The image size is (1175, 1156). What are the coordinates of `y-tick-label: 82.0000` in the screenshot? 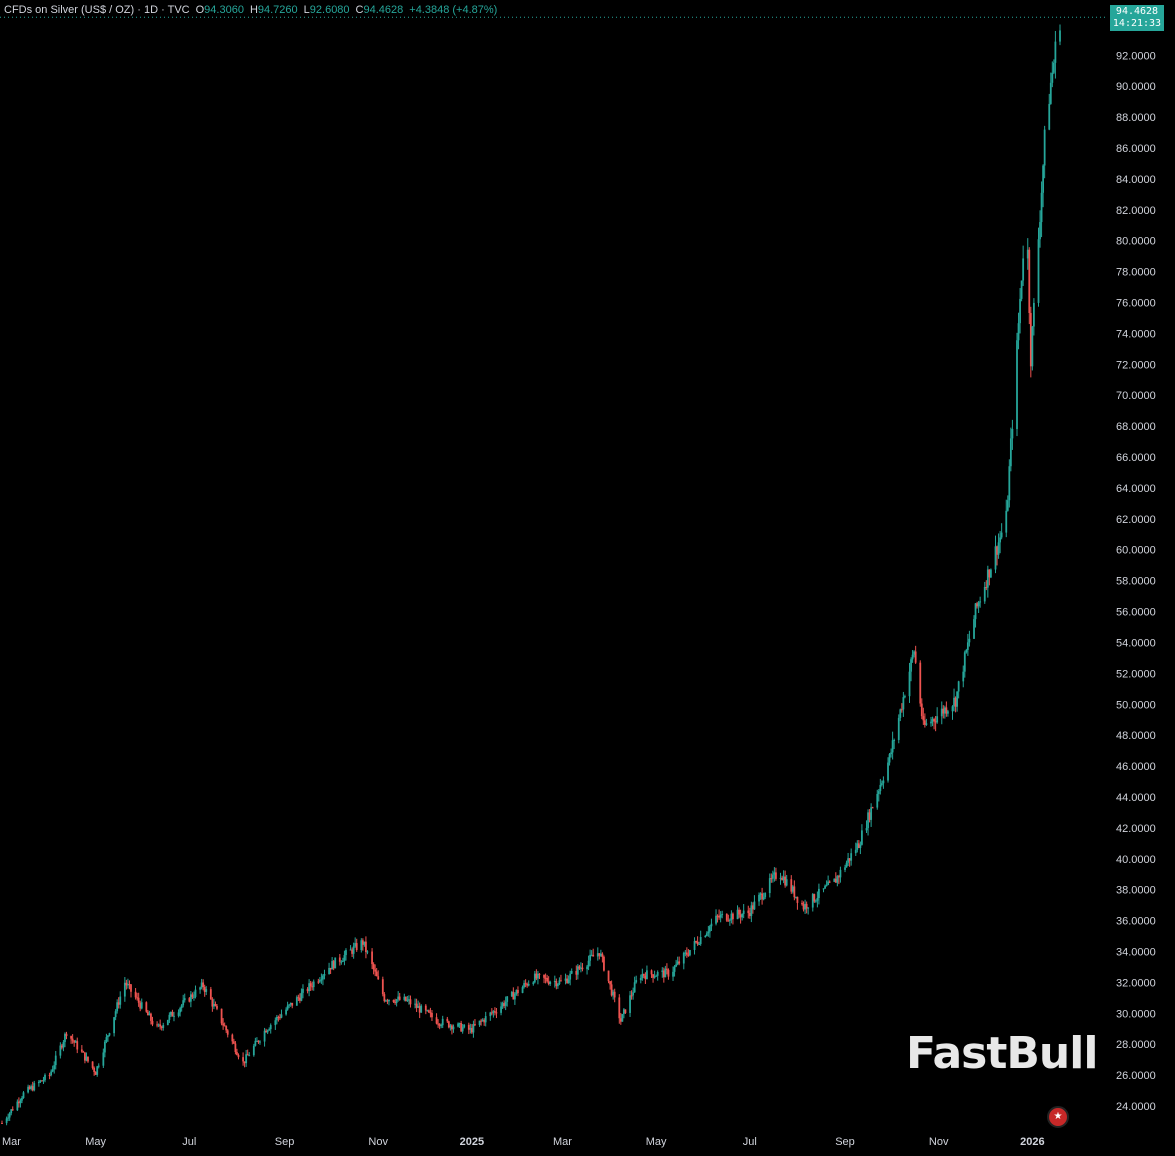 It's located at (1136, 211).